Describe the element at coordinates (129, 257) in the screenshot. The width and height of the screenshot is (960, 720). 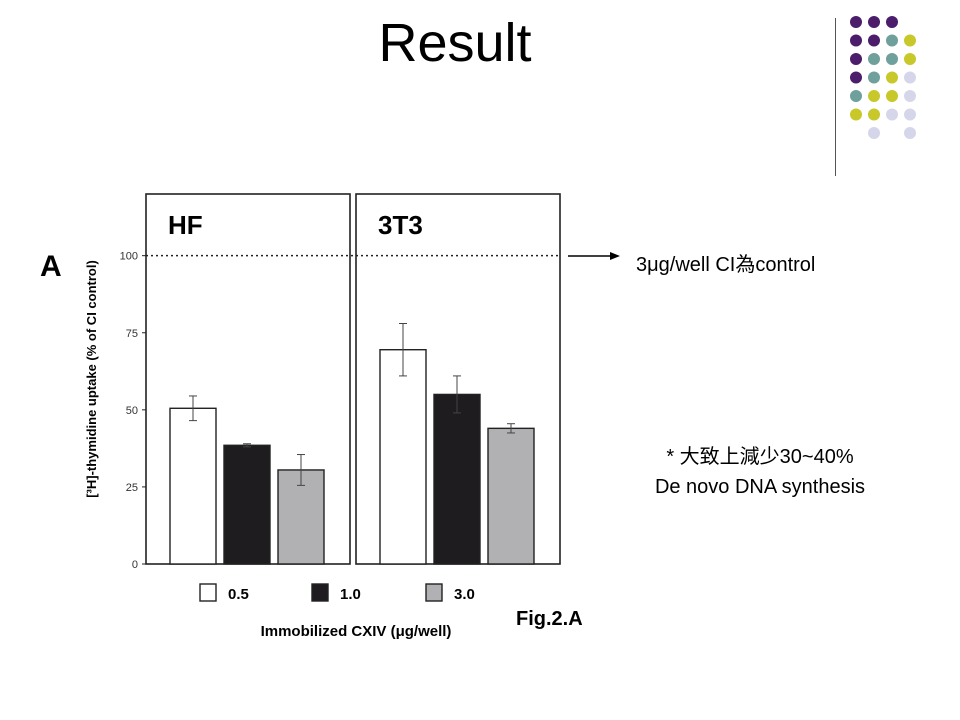
I see `y-tick-label: 100` at that location.